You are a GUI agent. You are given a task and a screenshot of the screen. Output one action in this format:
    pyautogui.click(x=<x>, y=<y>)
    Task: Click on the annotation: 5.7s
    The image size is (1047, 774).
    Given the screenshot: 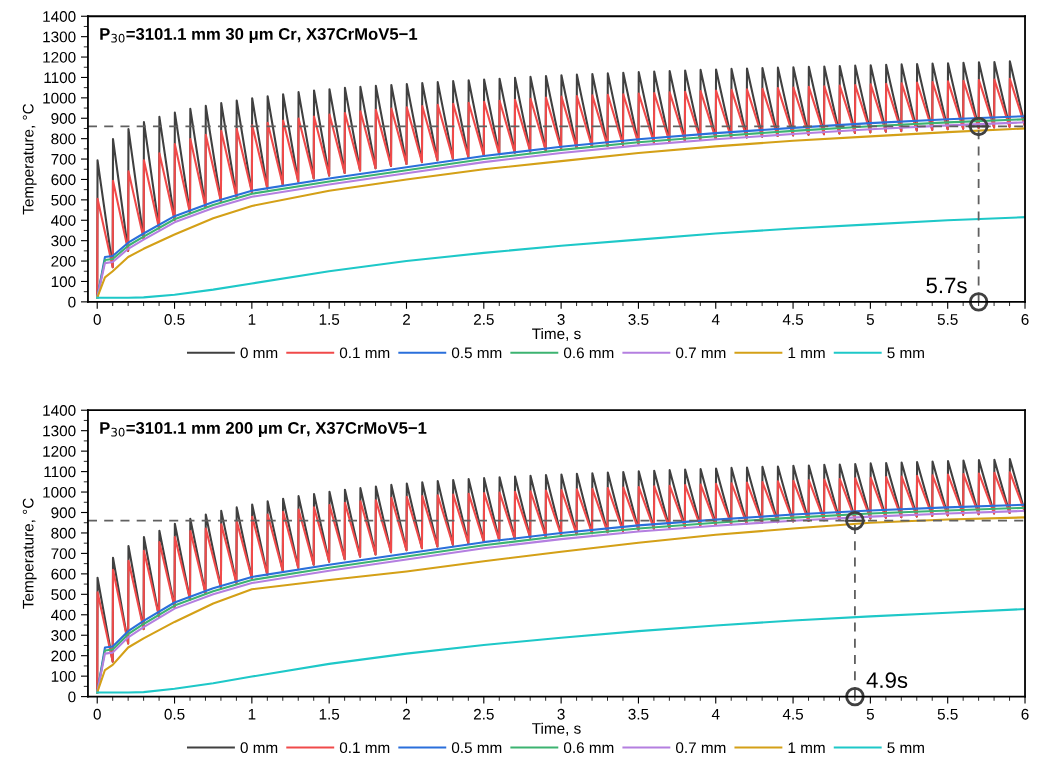 What is the action you would take?
    pyautogui.click(x=946, y=285)
    